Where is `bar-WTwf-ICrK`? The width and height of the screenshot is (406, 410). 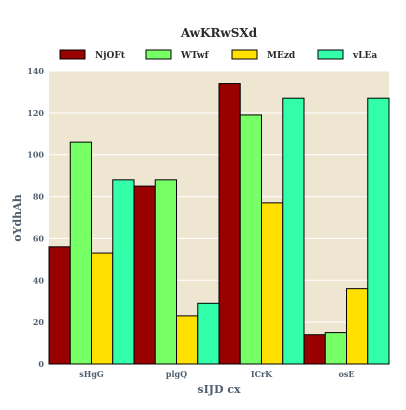 bar-WTwf-ICrK is located at coordinates (250, 239).